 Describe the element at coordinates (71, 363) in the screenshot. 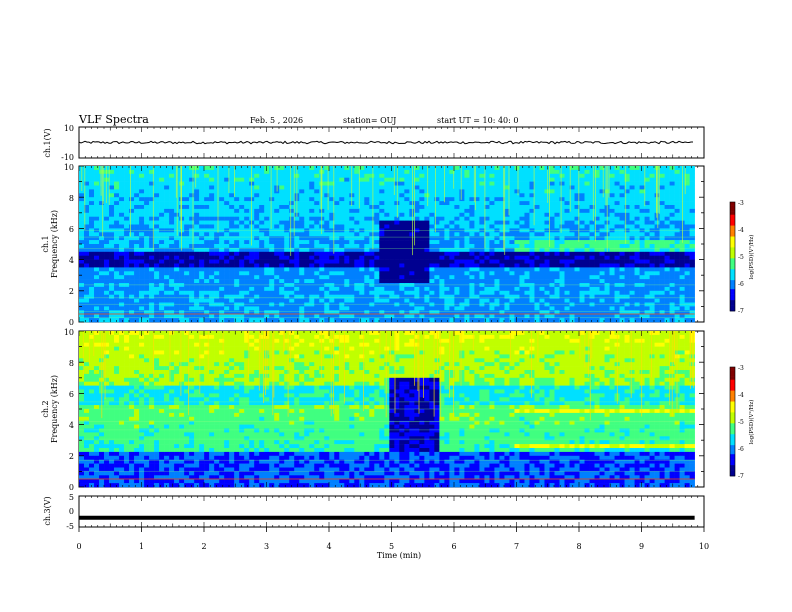

I see `ch2-freq-tick-8: 8` at that location.